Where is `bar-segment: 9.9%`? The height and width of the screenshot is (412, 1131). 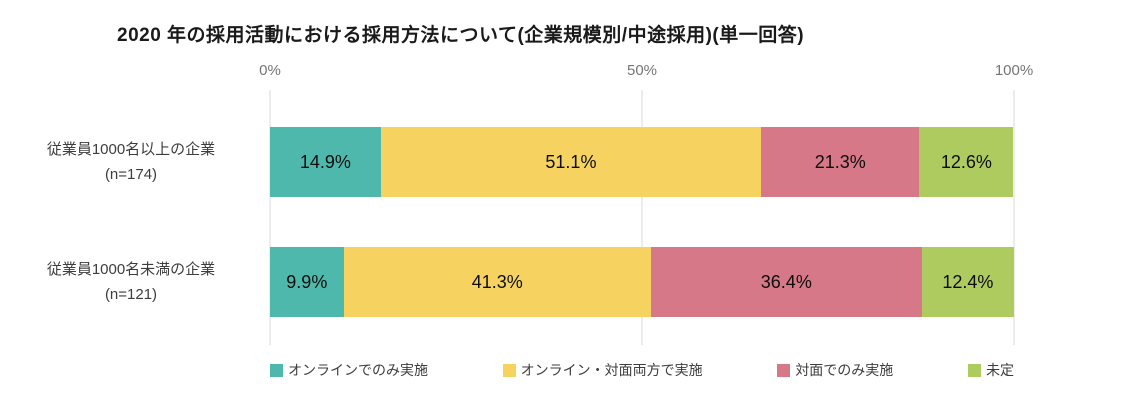
bar-segment: 9.9% is located at coordinates (307, 282).